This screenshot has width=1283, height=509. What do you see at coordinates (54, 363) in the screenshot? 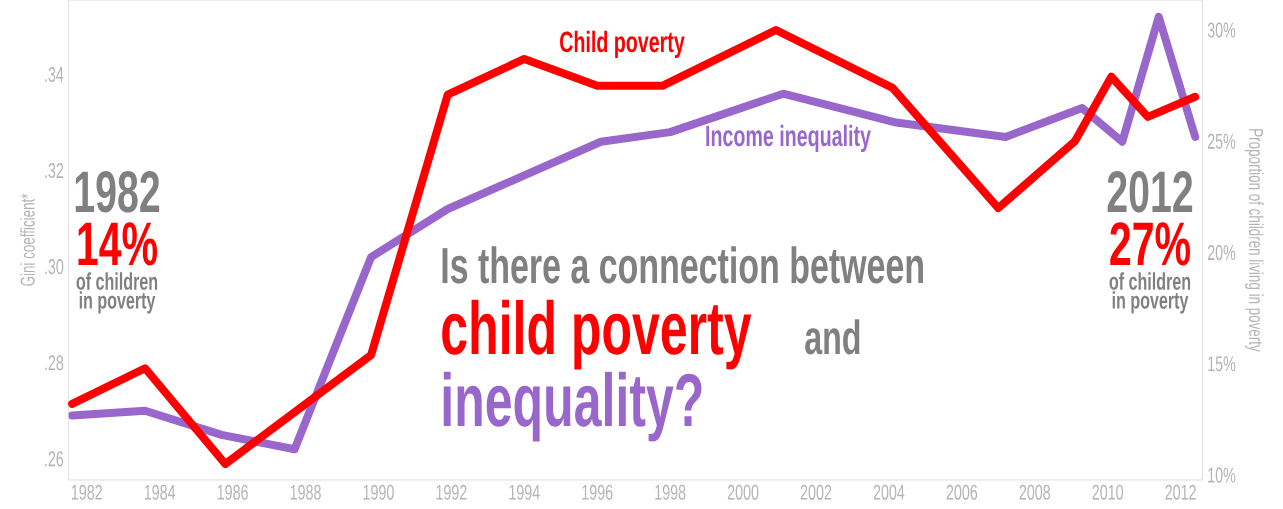
I see `y-tick-label: .28` at bounding box center [54, 363].